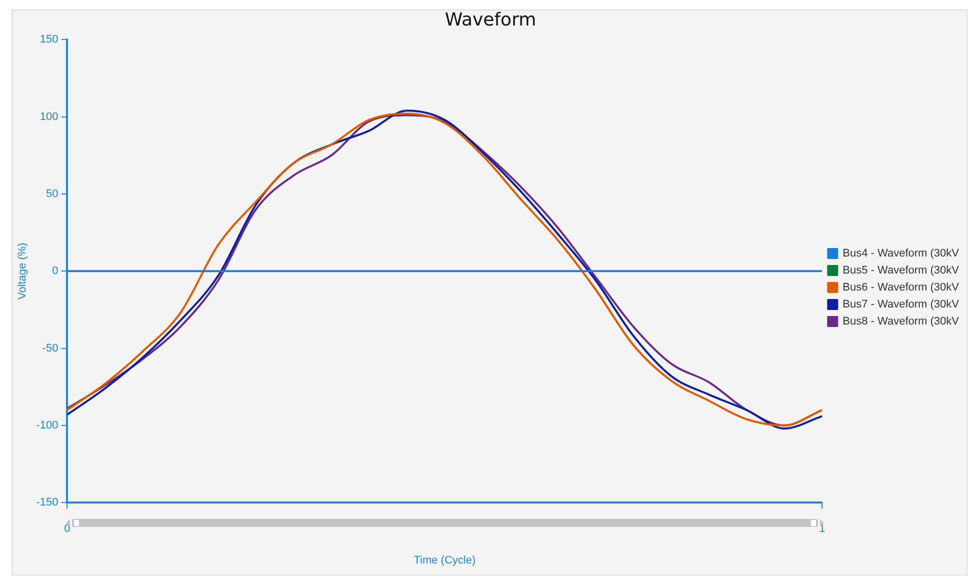  What do you see at coordinates (22, 271) in the screenshot?
I see `y-axis-title: Voltage (%)` at bounding box center [22, 271].